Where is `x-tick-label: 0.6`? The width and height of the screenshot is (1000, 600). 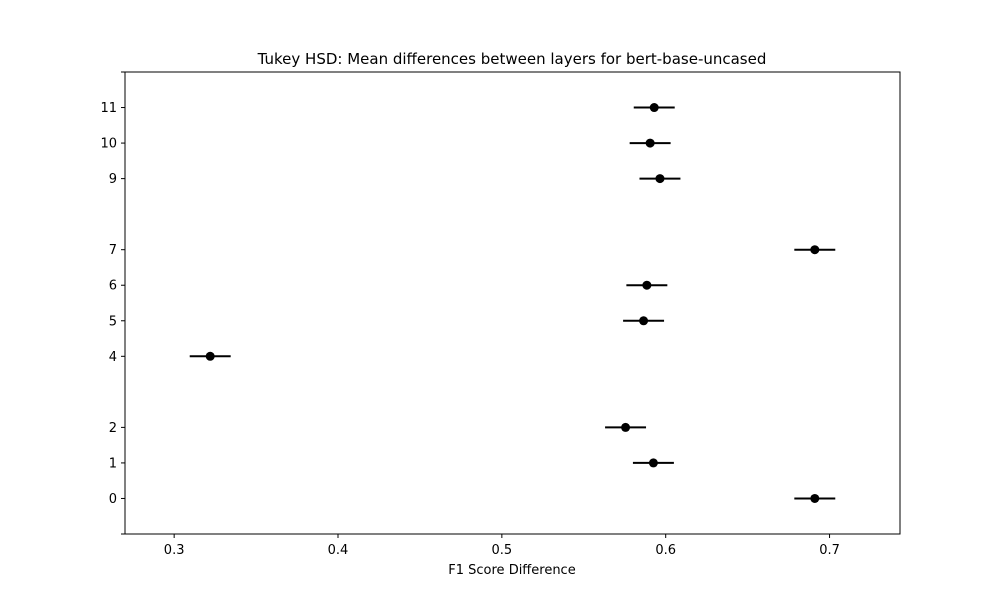 x-tick-label: 0.6 is located at coordinates (665, 550).